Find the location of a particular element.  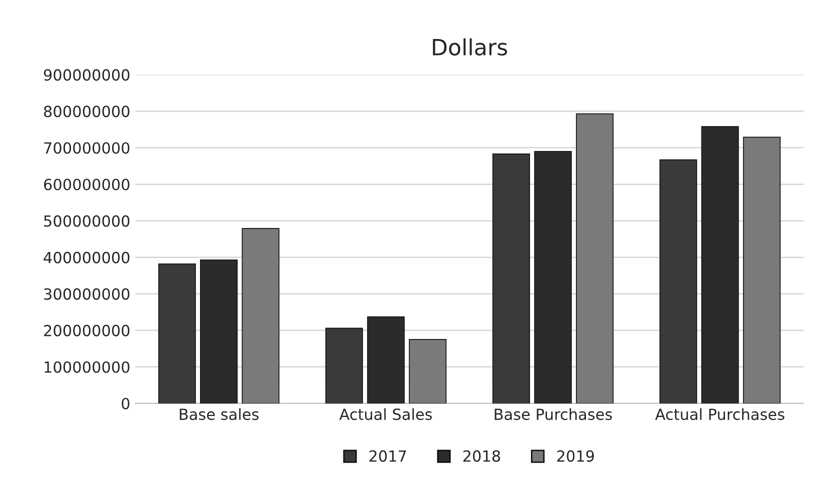

y-tick-label: 0 is located at coordinates (126, 404).